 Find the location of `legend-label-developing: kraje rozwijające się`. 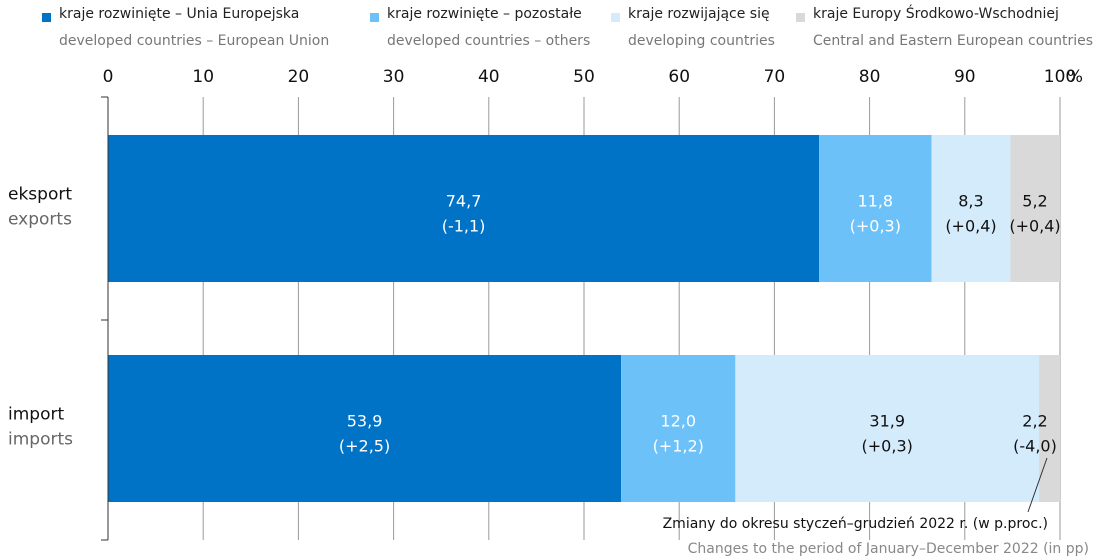

legend-label-developing: kraje rozwijające się is located at coordinates (699, 14).